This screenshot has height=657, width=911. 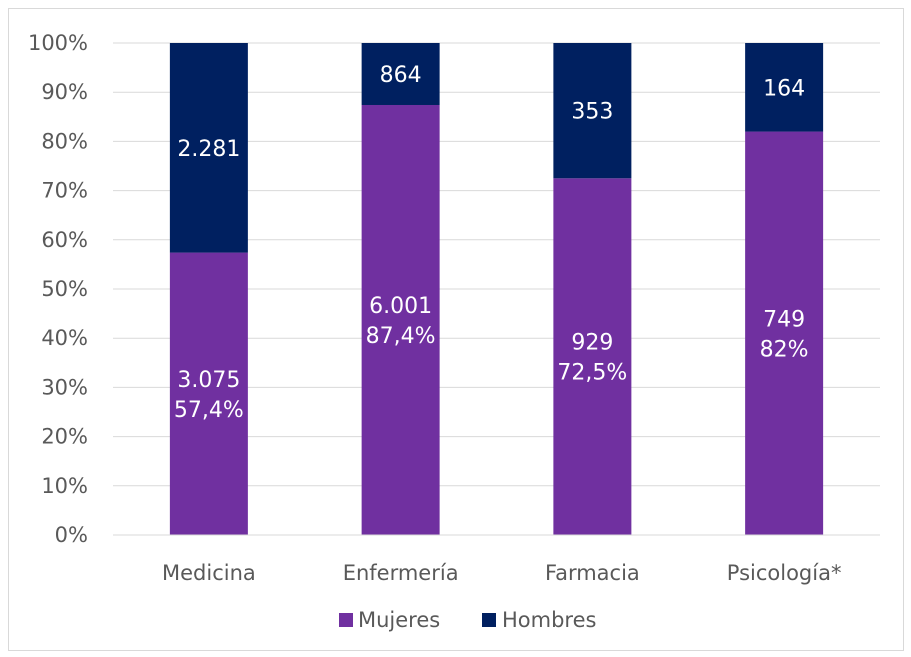 What do you see at coordinates (401, 573) in the screenshot?
I see `x-category-label: Enfermería` at bounding box center [401, 573].